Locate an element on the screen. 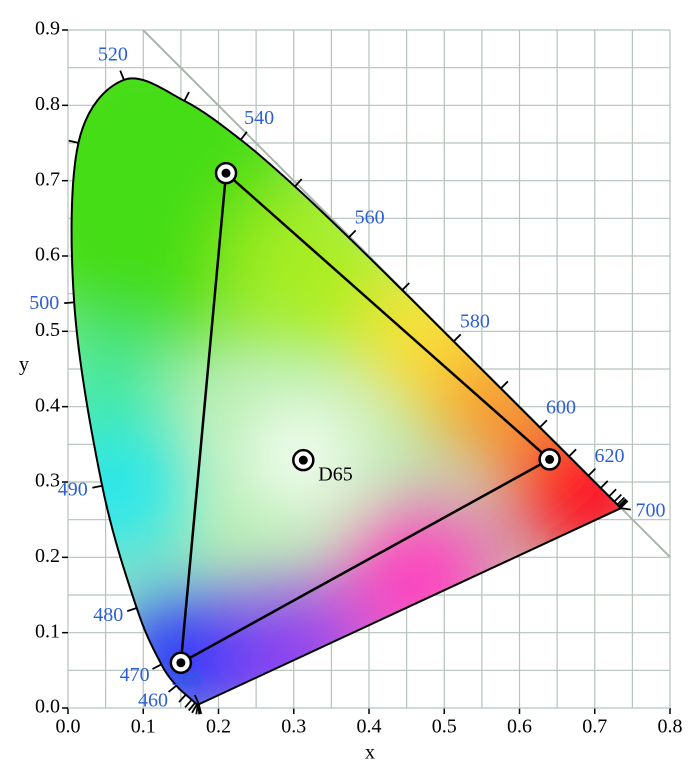  wavelength-label: 580 is located at coordinates (475, 322).